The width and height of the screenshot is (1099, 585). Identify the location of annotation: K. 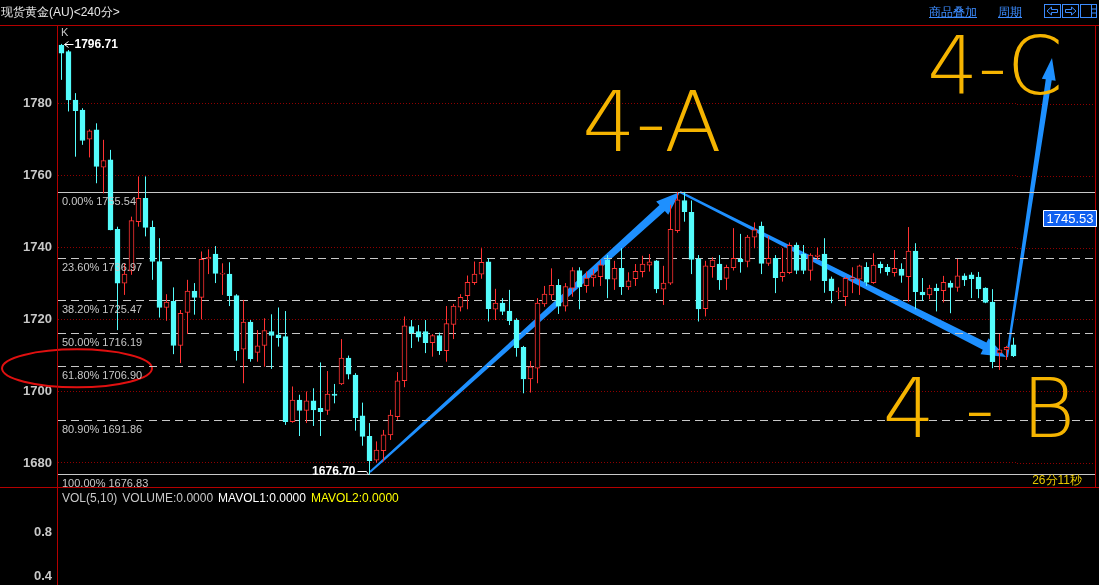
(65, 31).